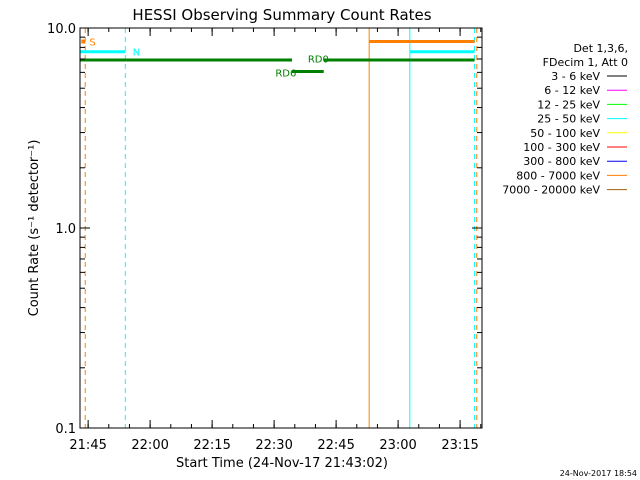  Describe the element at coordinates (568, 119) in the screenshot. I see `legend-entry-label-3: 25 - 50 keV` at that location.